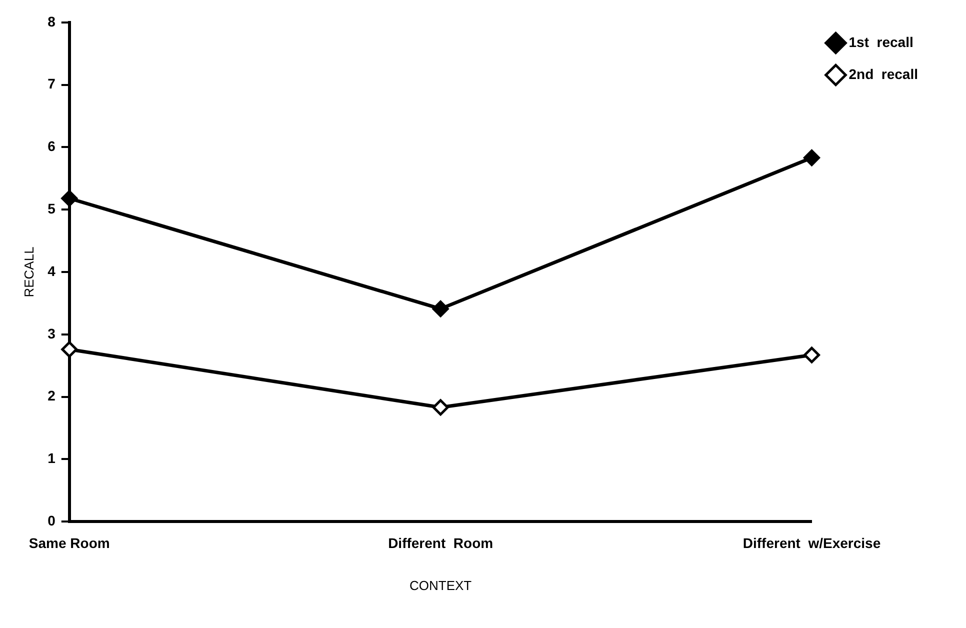 Image resolution: width=966 pixels, height=628 pixels. Describe the element at coordinates (52, 84) in the screenshot. I see `y-tick-label: 7` at that location.